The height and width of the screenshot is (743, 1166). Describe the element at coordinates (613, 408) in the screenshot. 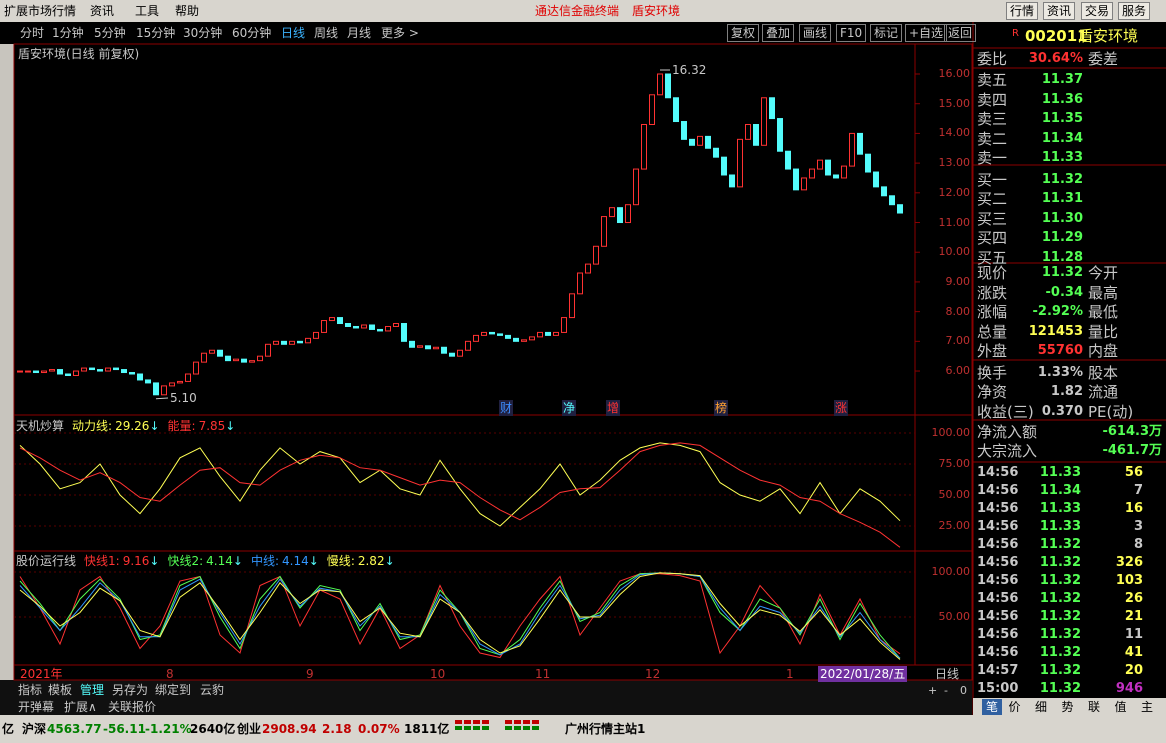

I see `event-marker: 增` at that location.